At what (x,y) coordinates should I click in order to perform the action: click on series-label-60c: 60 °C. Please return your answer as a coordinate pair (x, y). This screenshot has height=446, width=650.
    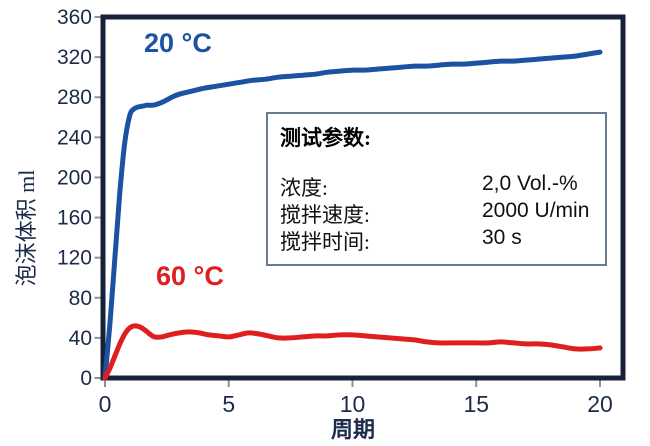
    Looking at the image, I should click on (190, 276).